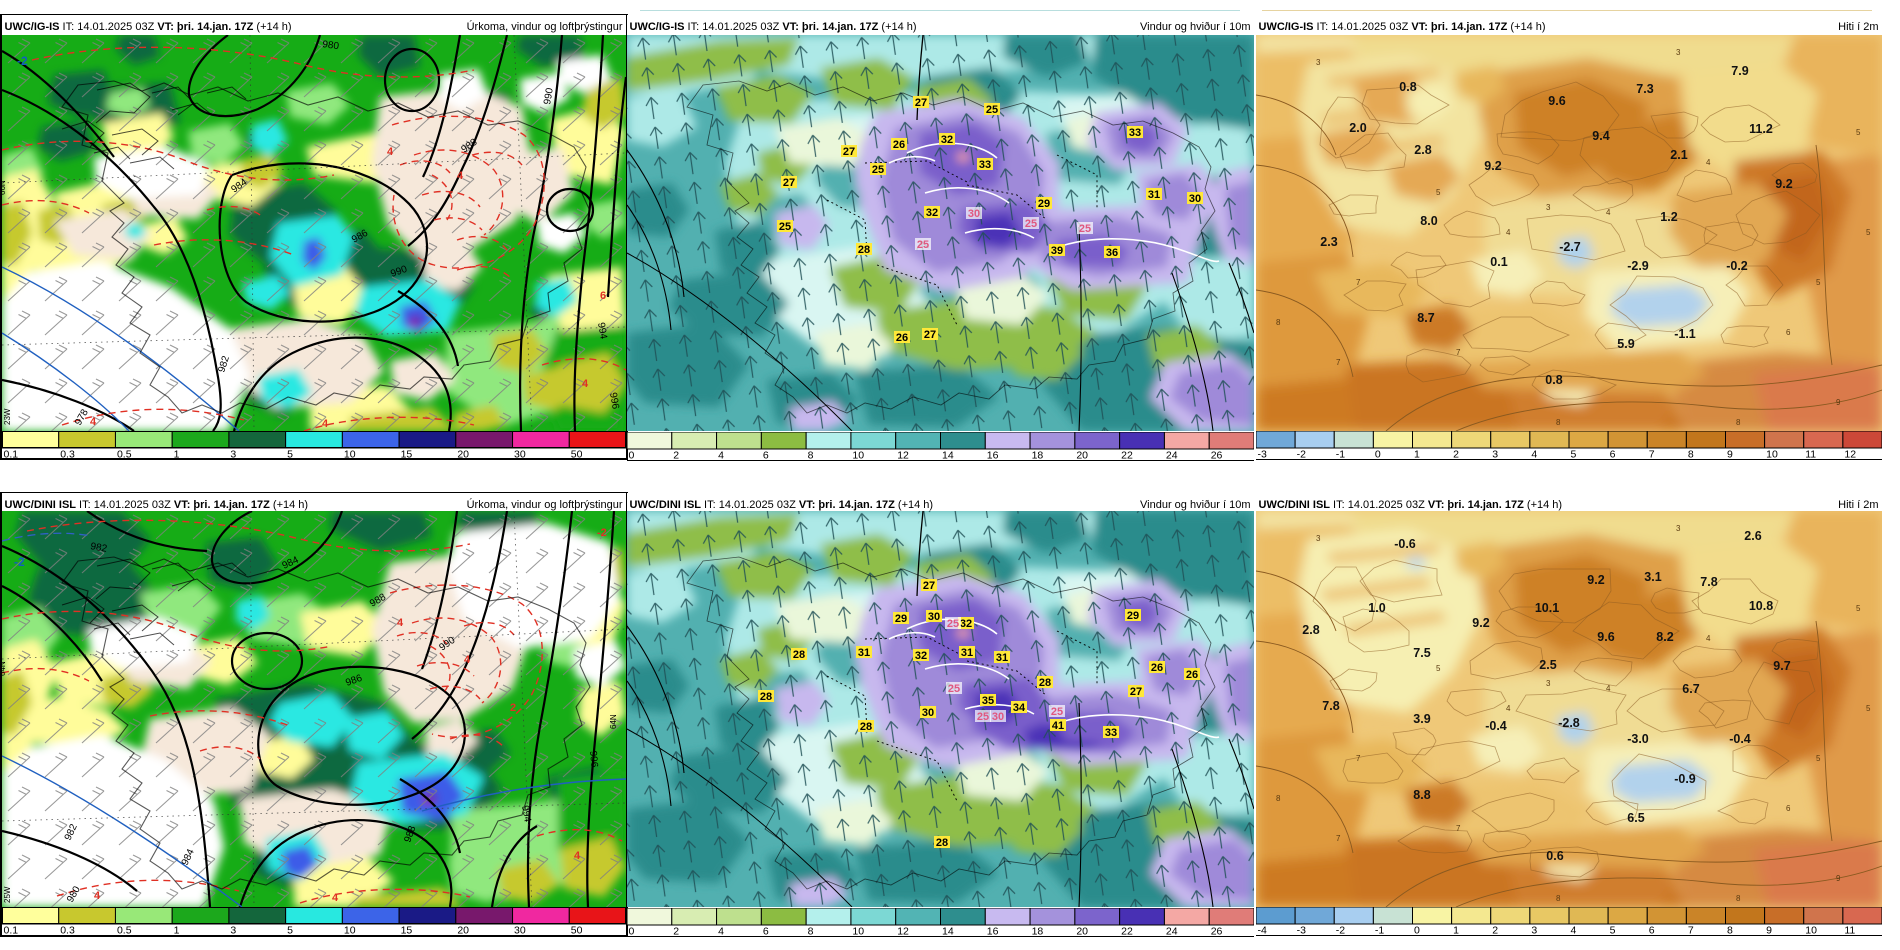 Image resolution: width=1900 pixels, height=950 pixels. I want to click on svg-text: 994, so click(602, 331).